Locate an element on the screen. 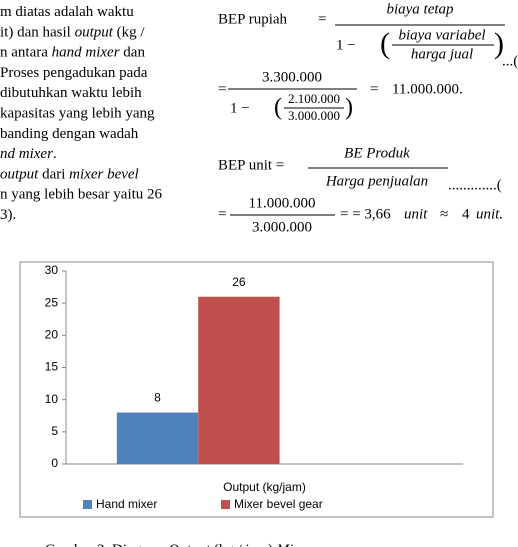 Image resolution: width=518 pixels, height=547 pixels. figure-caption: Gambar 3. Diagram Output (kg / jam) Mi is located at coordinates (169, 544).